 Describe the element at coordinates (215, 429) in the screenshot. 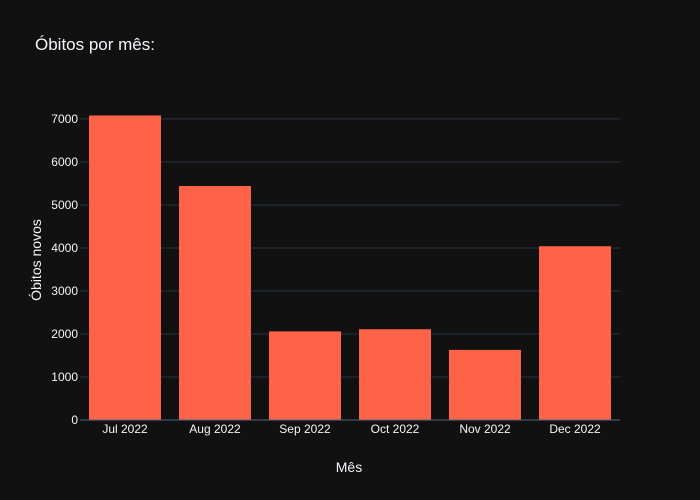

I see `x-tick-label: Aug 2022` at that location.